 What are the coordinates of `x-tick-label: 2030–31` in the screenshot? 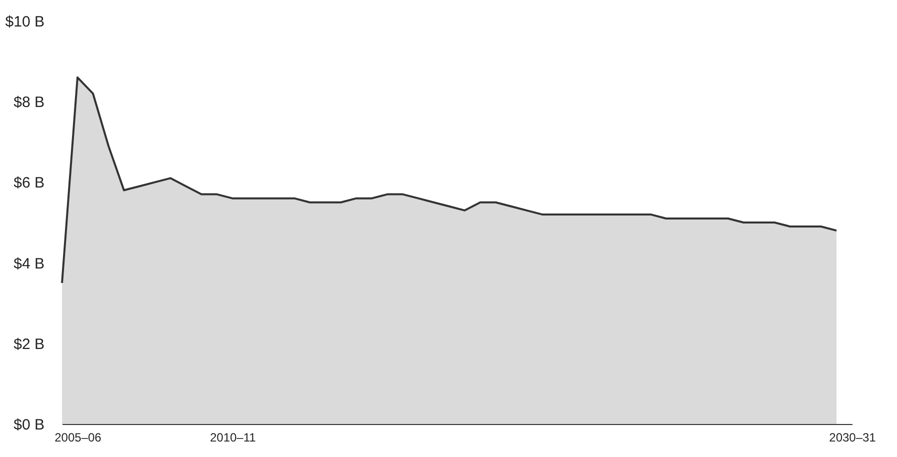 It's located at (852, 437).